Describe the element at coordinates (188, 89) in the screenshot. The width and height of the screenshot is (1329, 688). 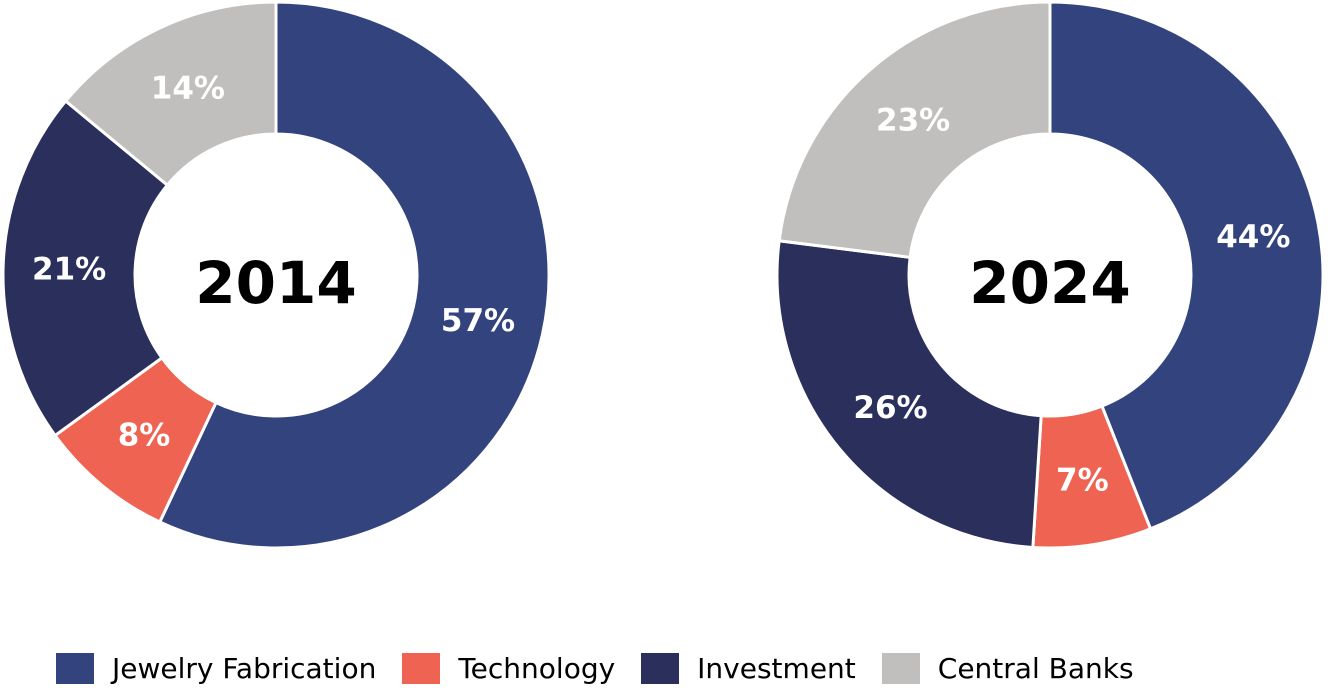
I see `slice-label-central-banks-2014: 14%` at that location.